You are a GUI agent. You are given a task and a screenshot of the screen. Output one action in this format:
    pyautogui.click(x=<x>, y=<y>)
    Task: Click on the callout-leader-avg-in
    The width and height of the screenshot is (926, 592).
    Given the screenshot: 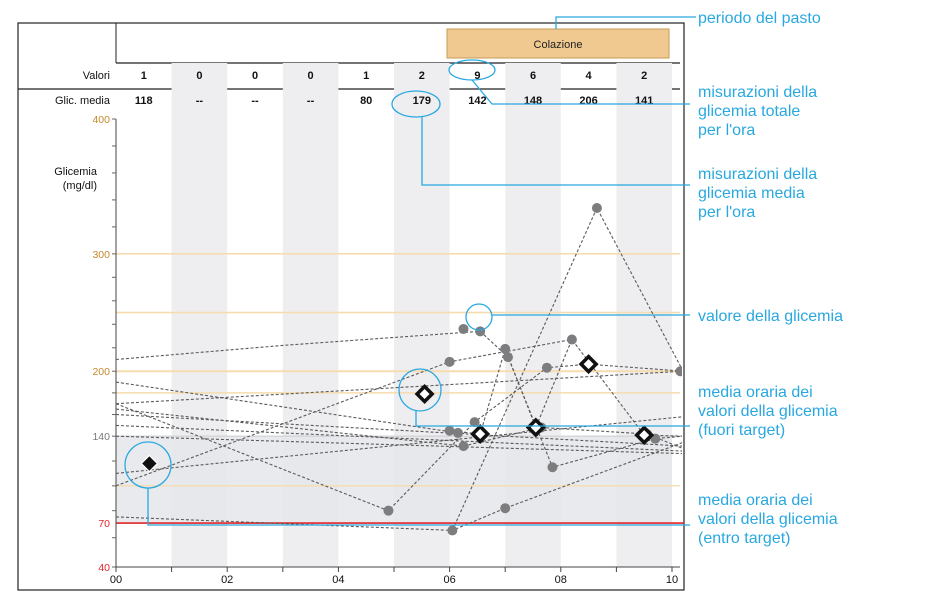 What is the action you would take?
    pyautogui.click(x=418, y=507)
    